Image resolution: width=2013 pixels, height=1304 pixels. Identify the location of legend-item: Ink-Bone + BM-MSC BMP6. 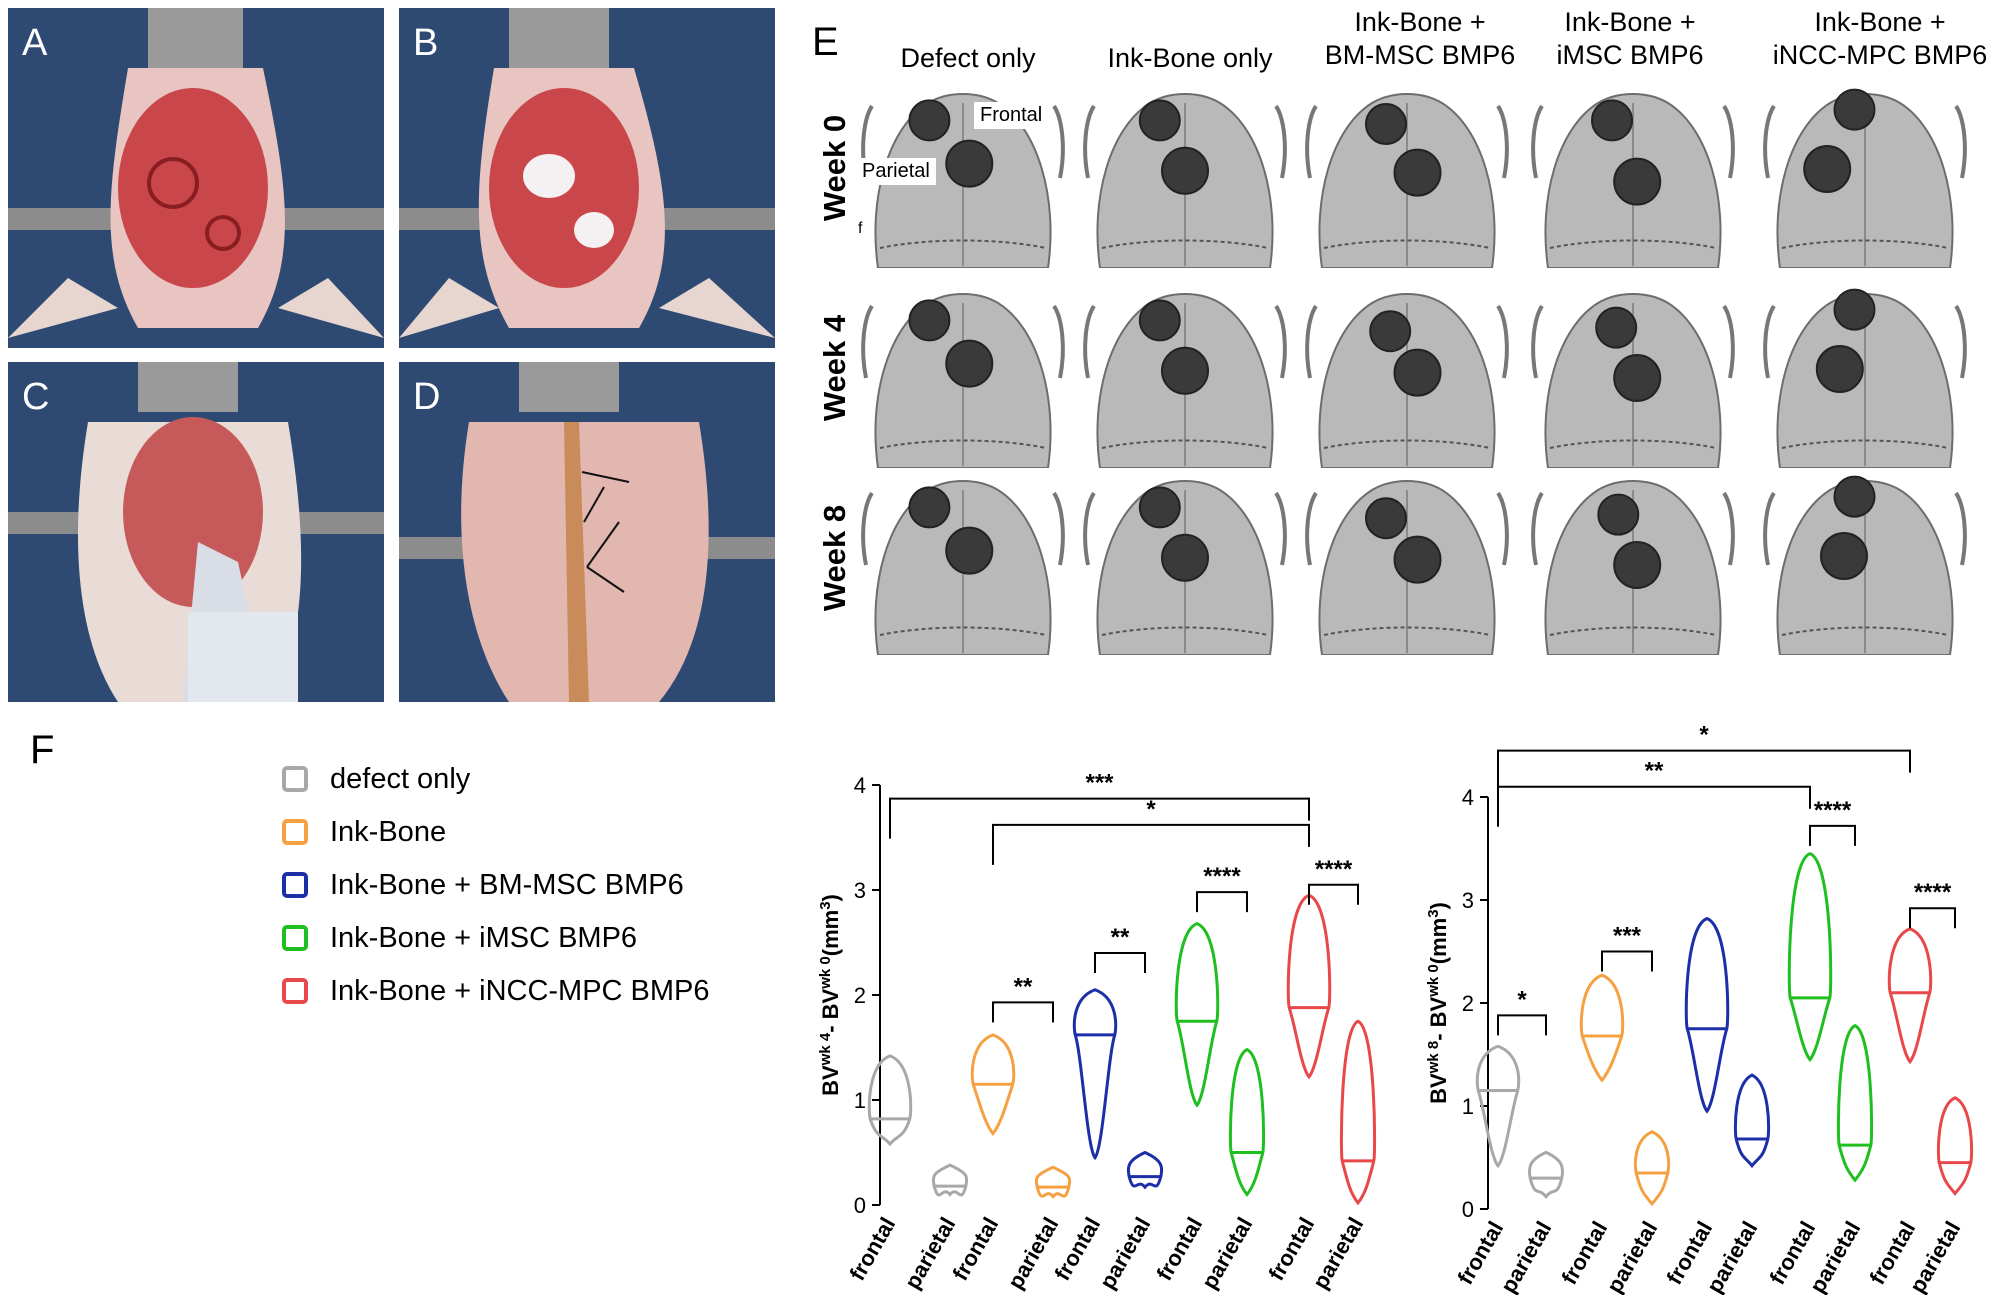
(483, 885).